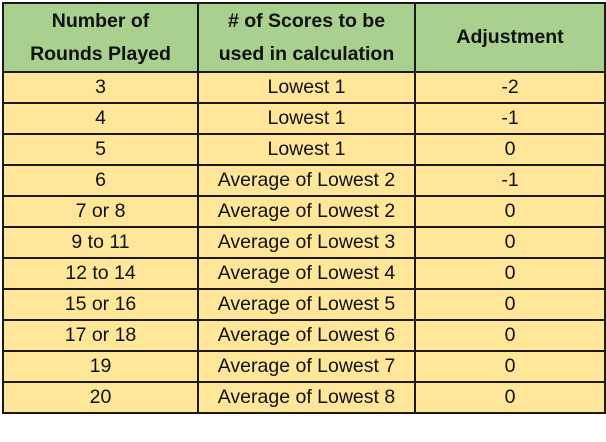 Image resolution: width=606 pixels, height=442 pixels. Describe the element at coordinates (100, 118) in the screenshot. I see `rounds-played-cell: 4` at that location.